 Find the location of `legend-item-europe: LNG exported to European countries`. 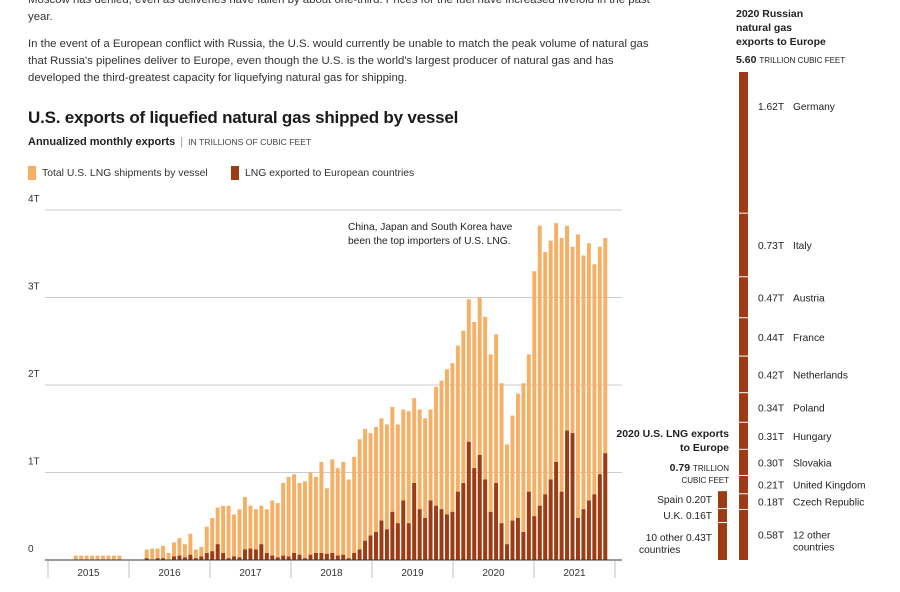

legend-item-europe: LNG exported to European countries is located at coordinates (322, 173).